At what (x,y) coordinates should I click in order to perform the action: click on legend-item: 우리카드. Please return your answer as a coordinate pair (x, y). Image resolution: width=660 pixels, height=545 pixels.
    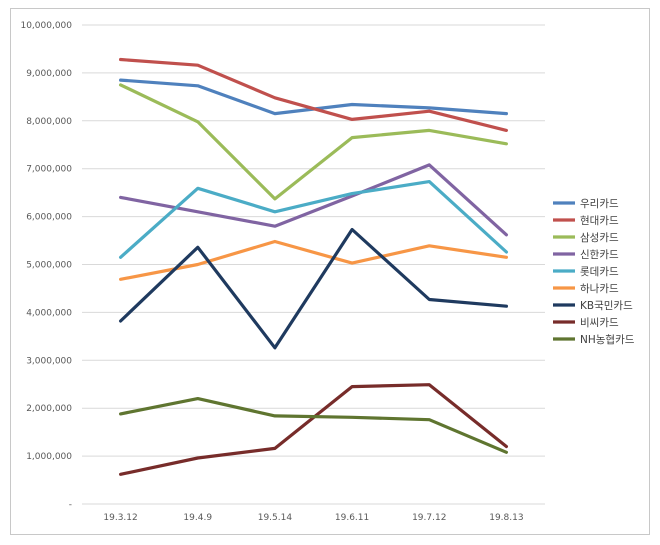
    Looking at the image, I should click on (586, 204).